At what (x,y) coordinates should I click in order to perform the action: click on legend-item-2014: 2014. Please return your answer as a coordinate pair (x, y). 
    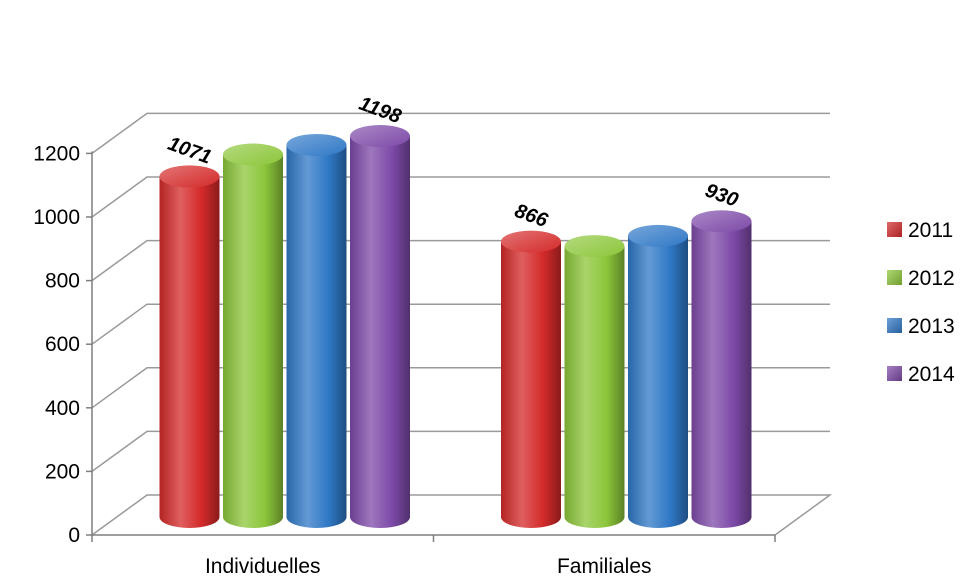
    Looking at the image, I should click on (921, 374).